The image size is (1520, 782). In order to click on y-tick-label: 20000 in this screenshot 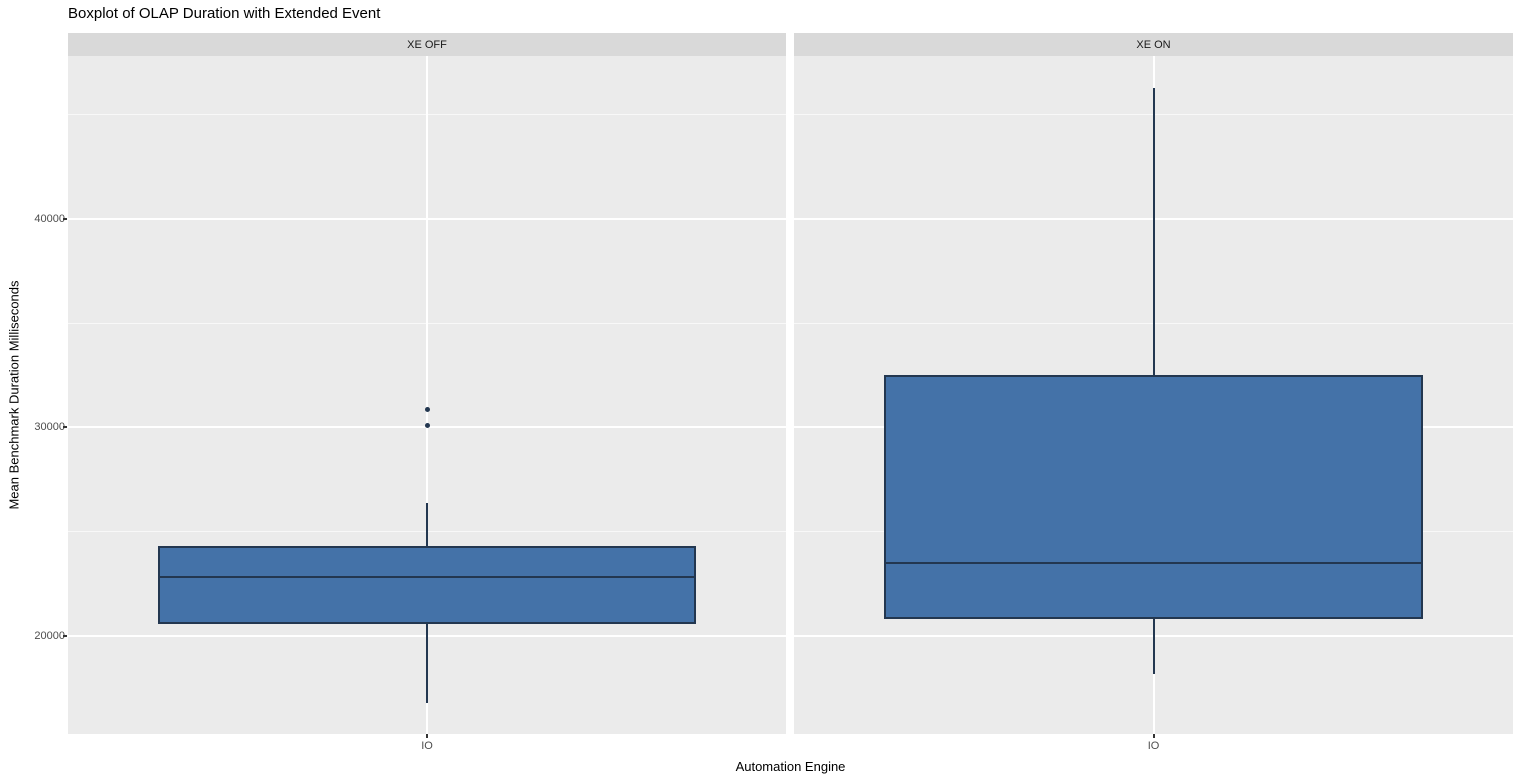, I will do `click(49, 635)`.